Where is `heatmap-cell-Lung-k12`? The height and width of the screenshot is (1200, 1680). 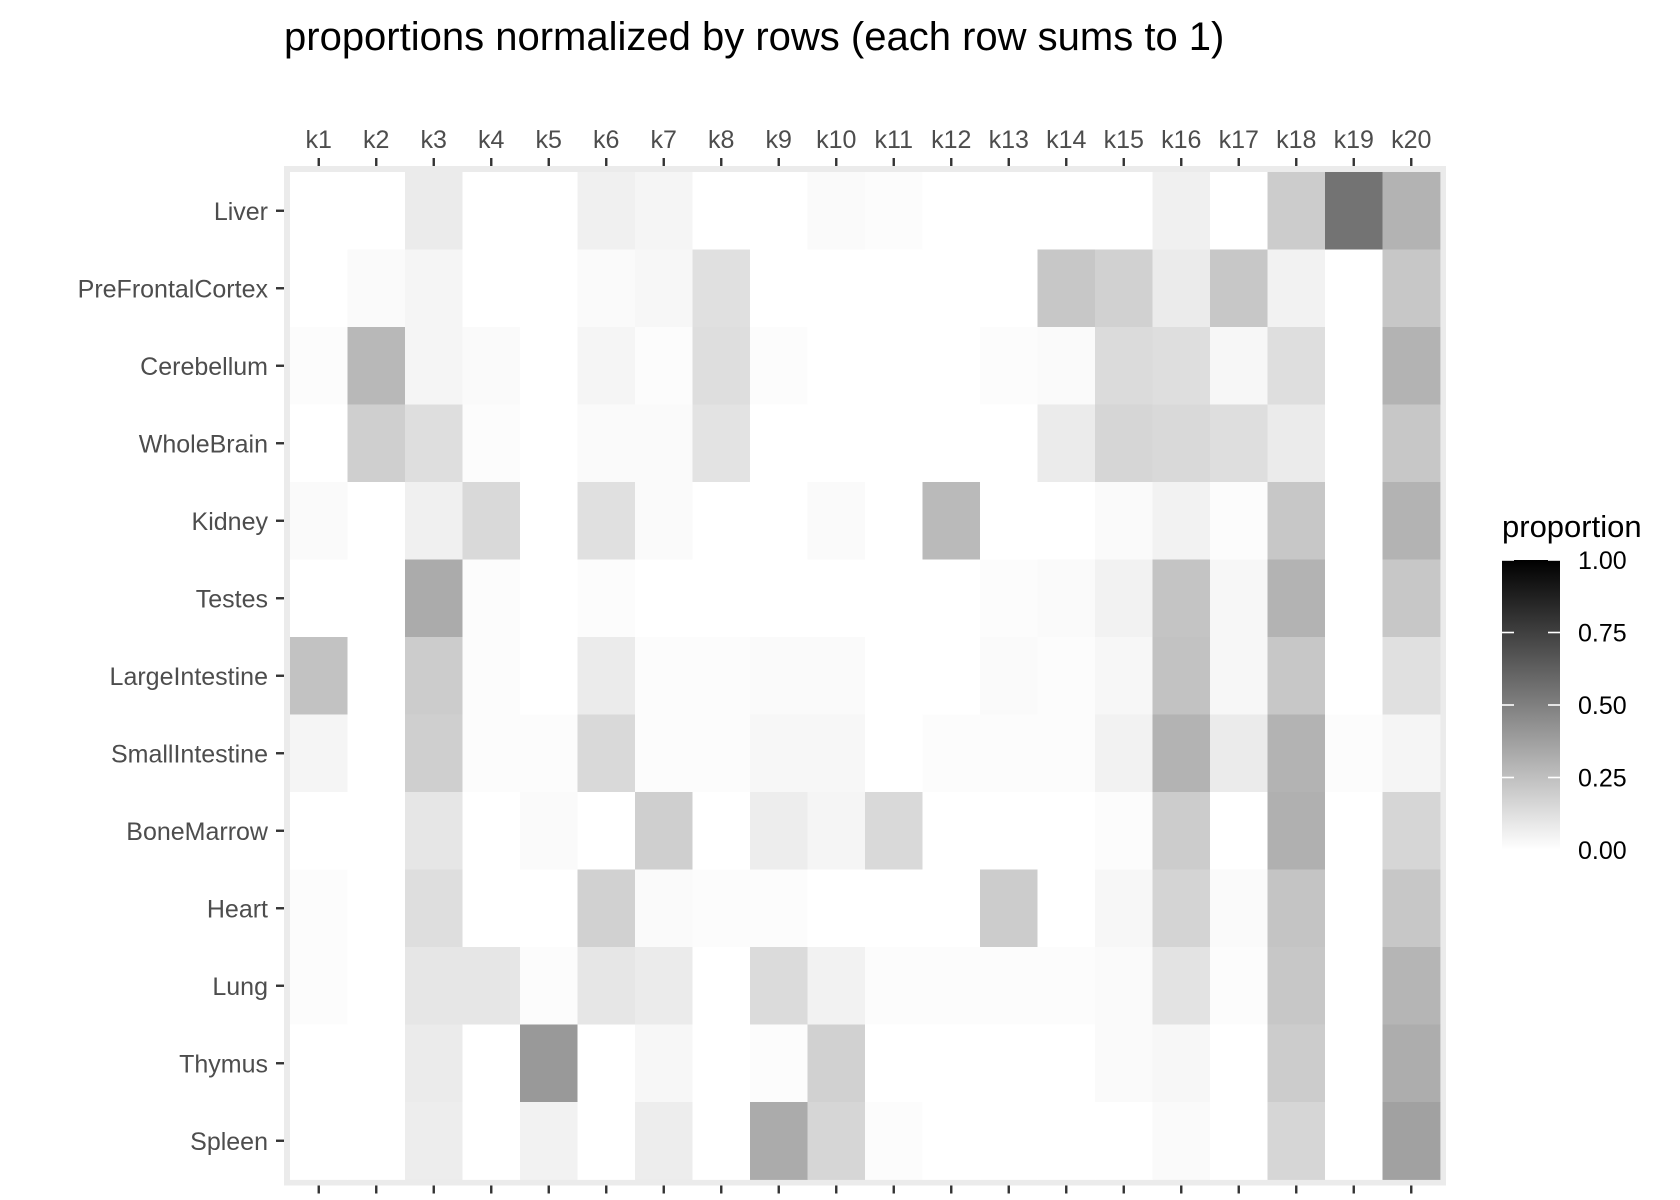 heatmap-cell-Lung-k12 is located at coordinates (951, 986).